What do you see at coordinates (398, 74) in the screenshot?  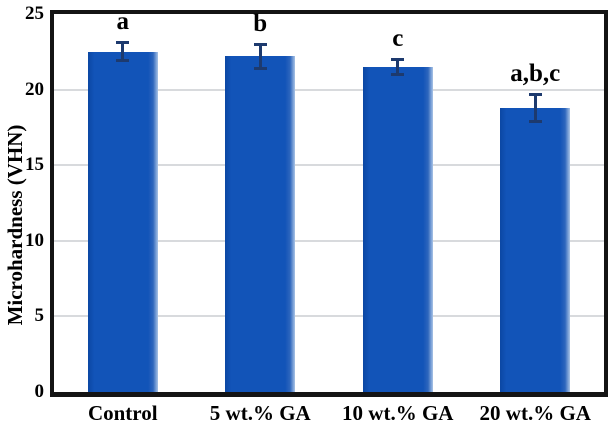 I see `error-bar-cap-bottom-10-wt-ga` at bounding box center [398, 74].